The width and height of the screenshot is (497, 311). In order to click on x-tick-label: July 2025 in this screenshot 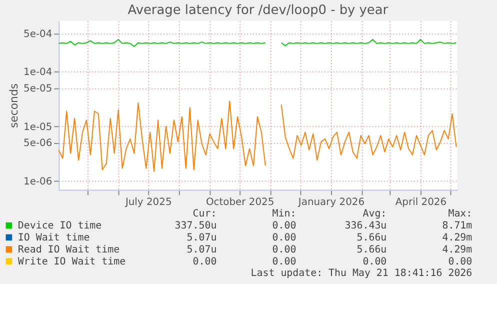, I will do `click(148, 202)`.